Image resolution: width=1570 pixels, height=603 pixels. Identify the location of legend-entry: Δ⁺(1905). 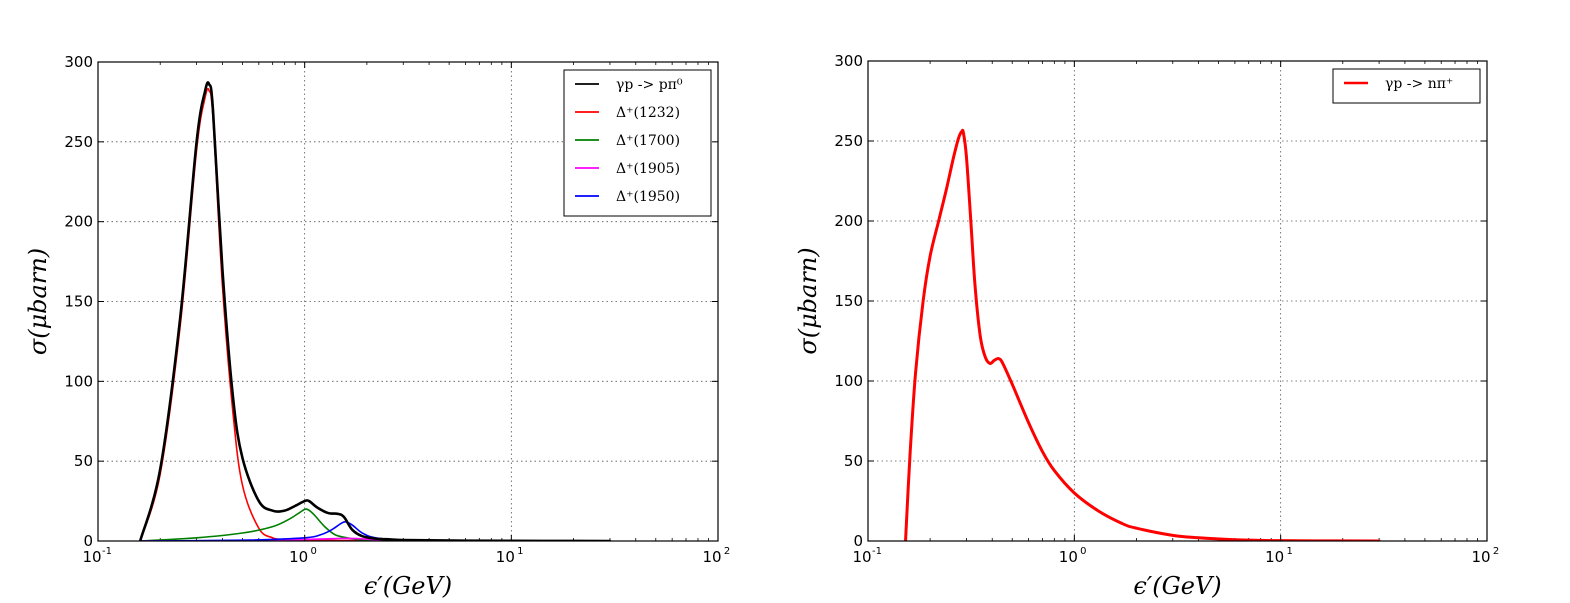
(648, 169).